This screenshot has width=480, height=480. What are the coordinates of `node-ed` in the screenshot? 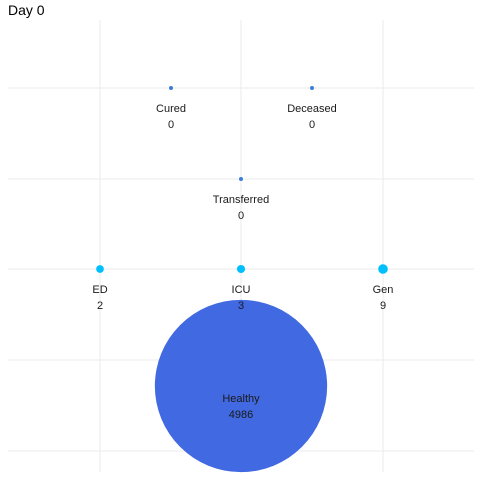 It's located at (100, 269).